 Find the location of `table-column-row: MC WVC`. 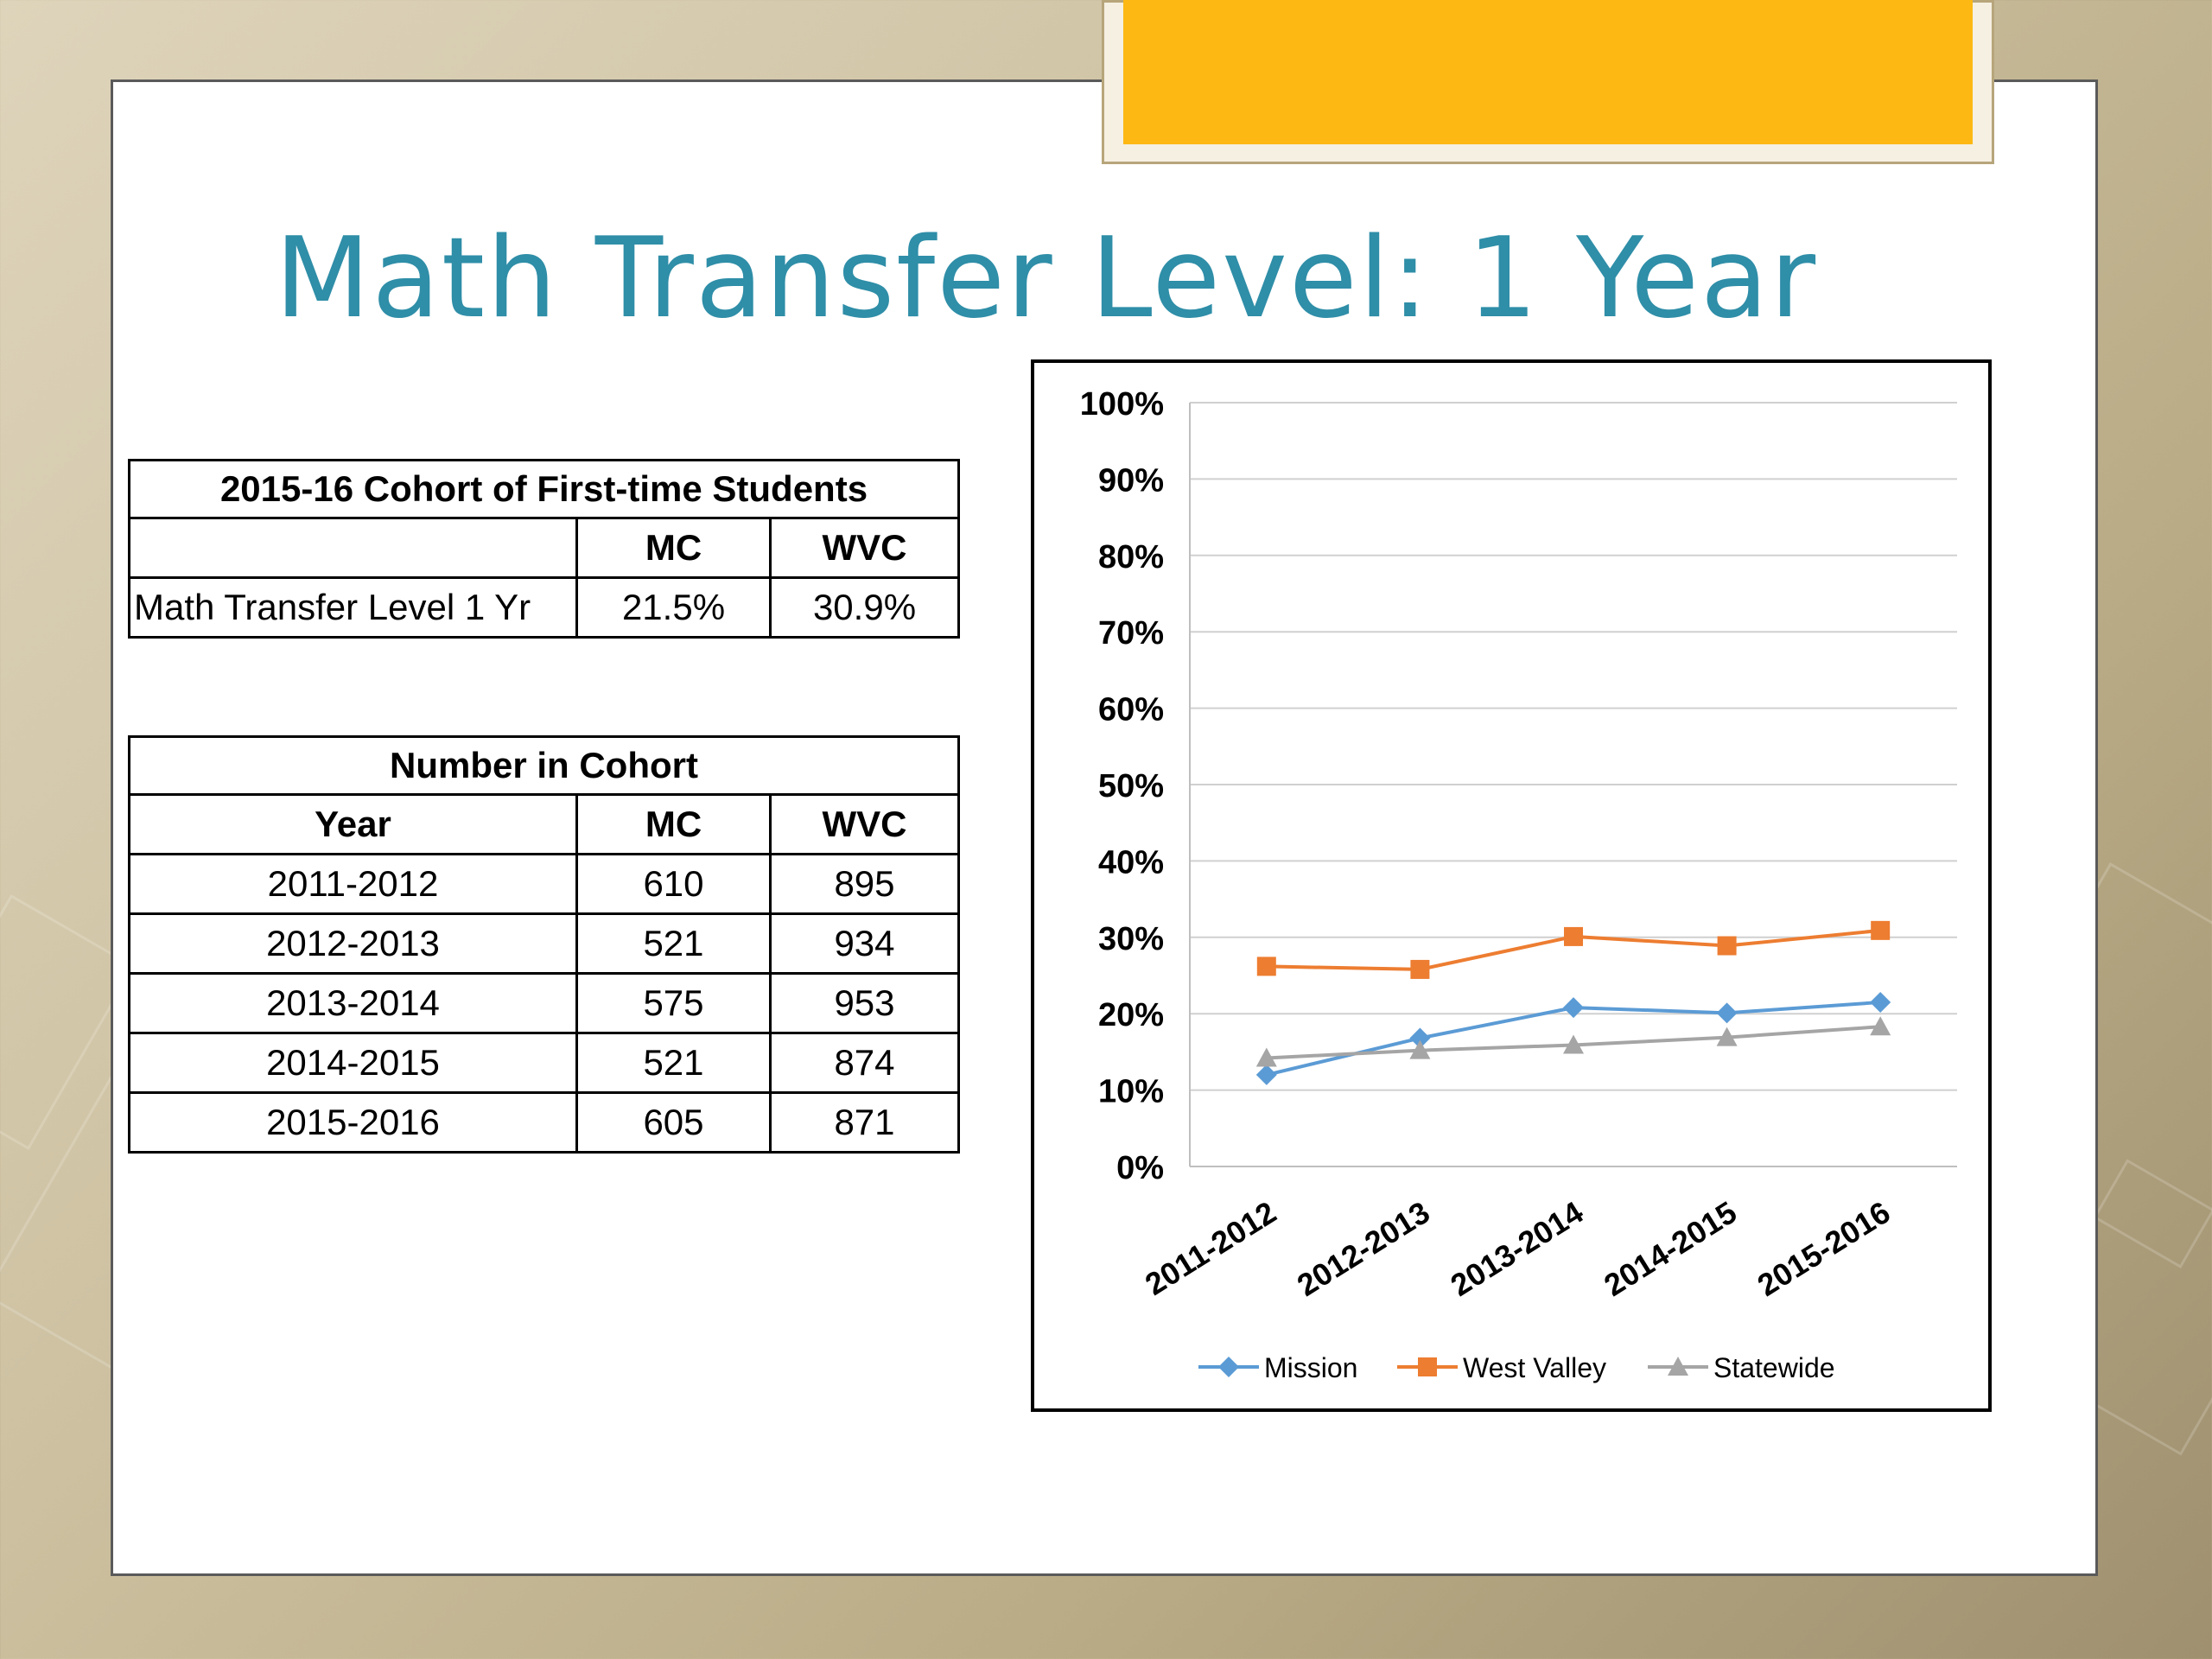

table-column-row: MC WVC is located at coordinates (544, 548).